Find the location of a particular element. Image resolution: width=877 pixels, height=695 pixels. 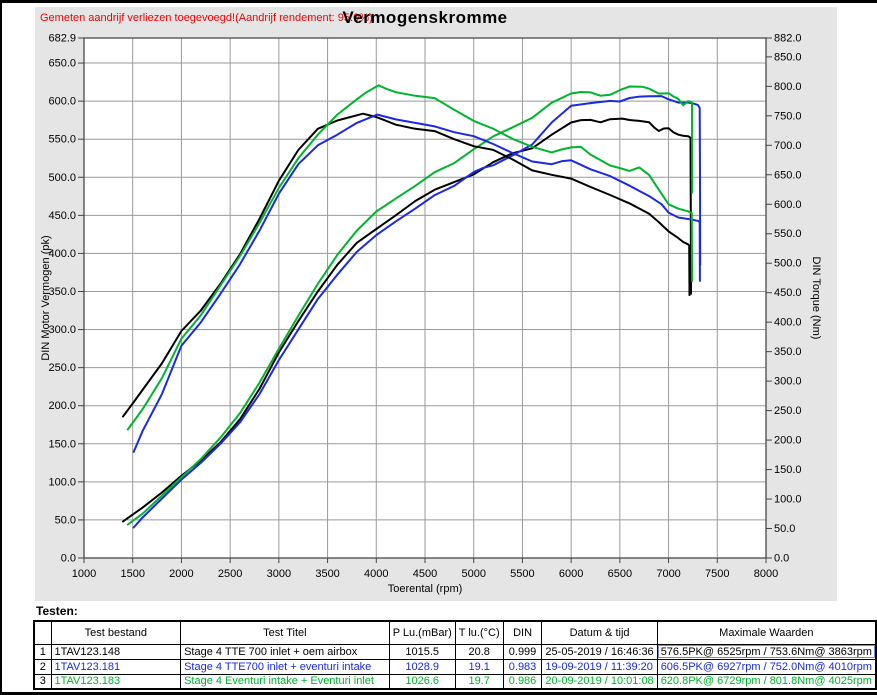

svg-text: 1500 is located at coordinates (132, 574).